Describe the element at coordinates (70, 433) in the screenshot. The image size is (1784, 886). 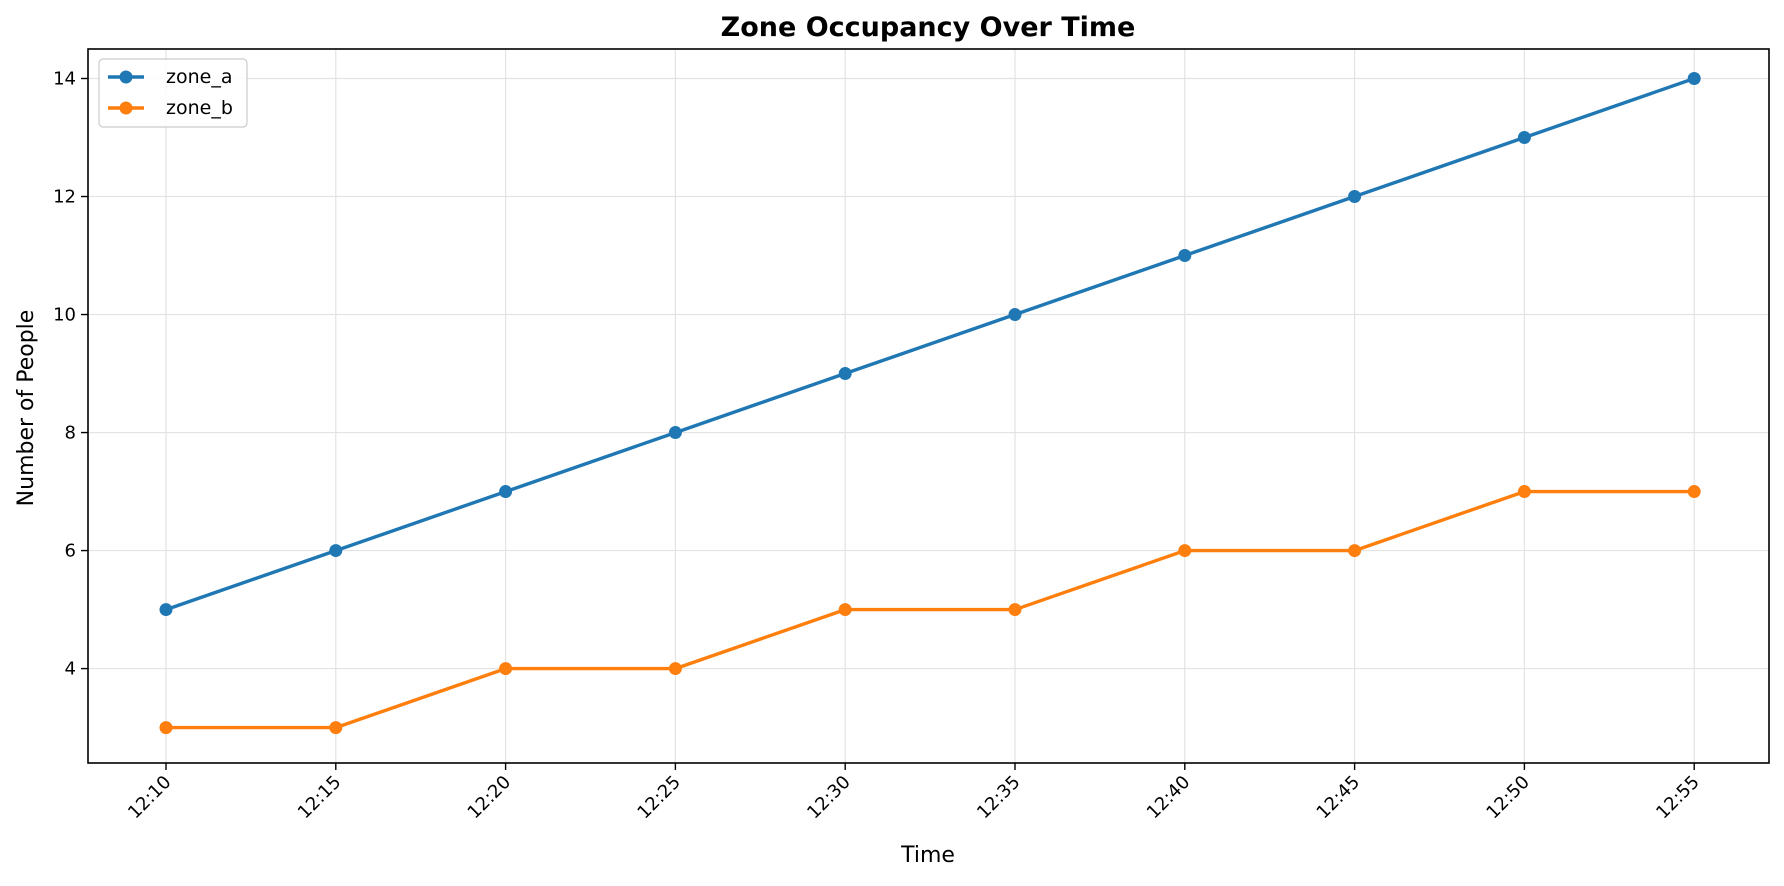
I see `y-tick-label: 8` at that location.